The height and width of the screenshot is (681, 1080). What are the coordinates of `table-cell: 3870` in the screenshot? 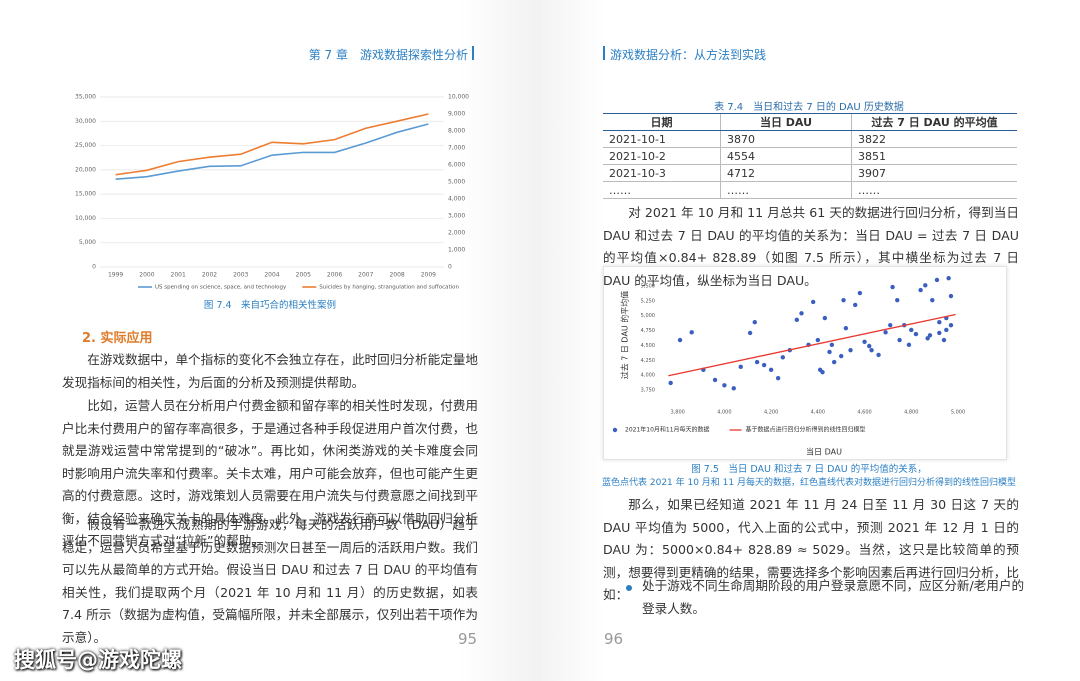 It's located at (786, 139).